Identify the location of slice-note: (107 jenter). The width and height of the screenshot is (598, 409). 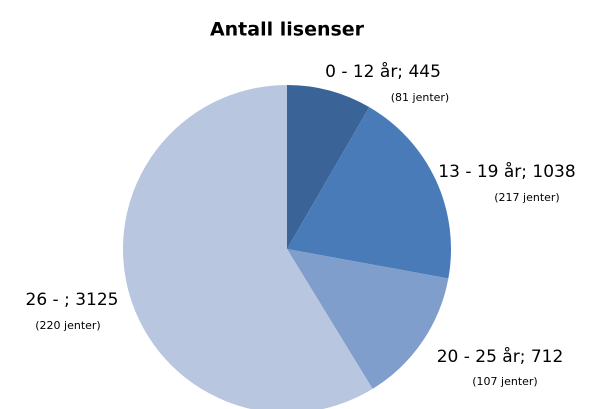
(504, 381).